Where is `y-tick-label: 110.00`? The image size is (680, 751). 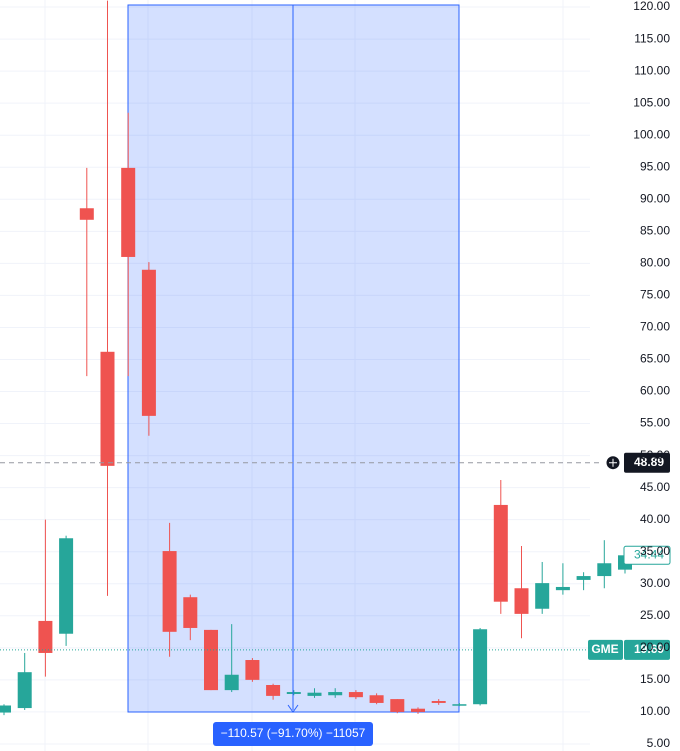
y-tick-label: 110.00 is located at coordinates (652, 70).